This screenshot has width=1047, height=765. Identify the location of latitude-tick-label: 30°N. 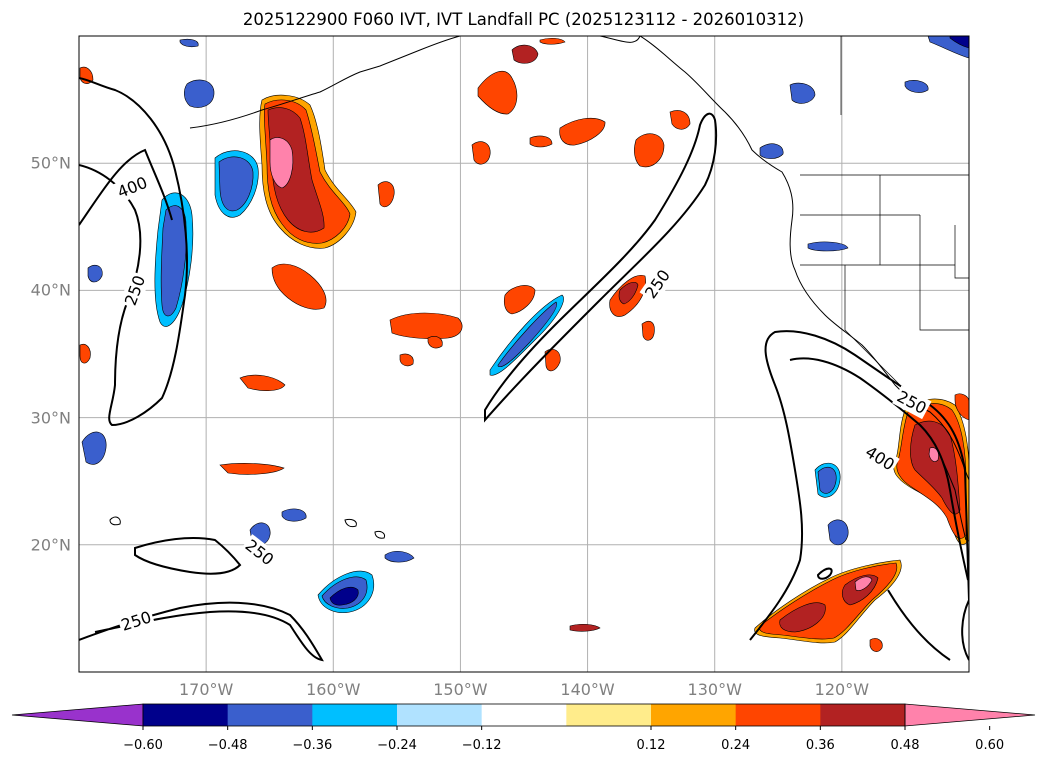
(50, 418).